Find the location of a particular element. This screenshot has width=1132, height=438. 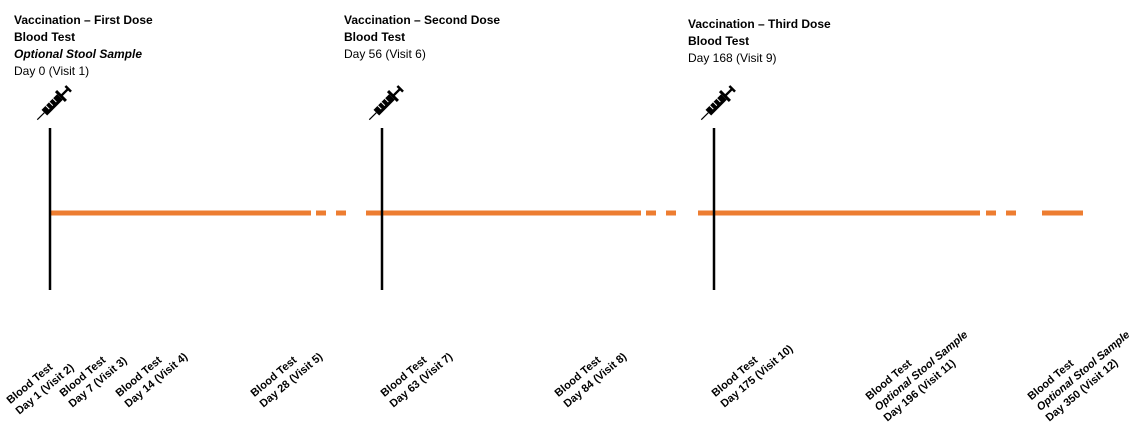

dose-2-title: Vaccination – Second Dose is located at coordinates (422, 20).